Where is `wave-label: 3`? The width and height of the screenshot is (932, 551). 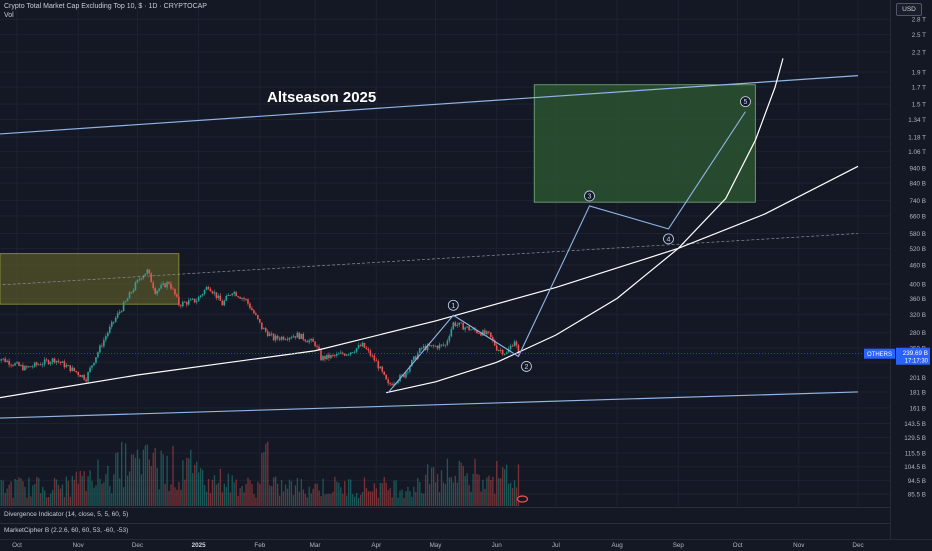
wave-label: 3 is located at coordinates (590, 196).